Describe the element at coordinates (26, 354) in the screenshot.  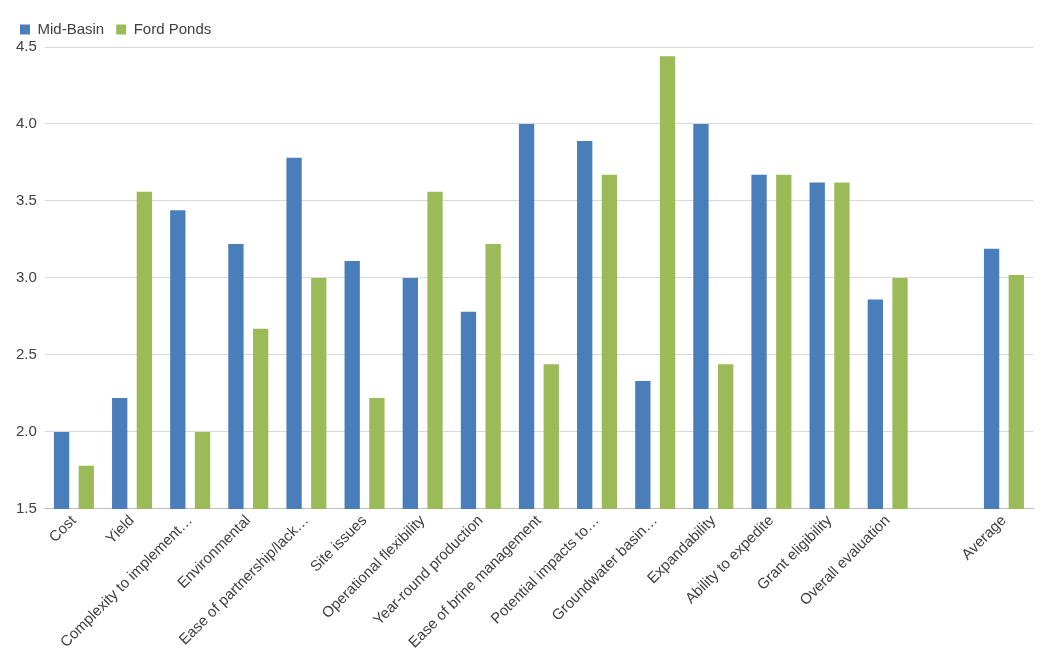
I see `y-tick-label: 2.5` at that location.